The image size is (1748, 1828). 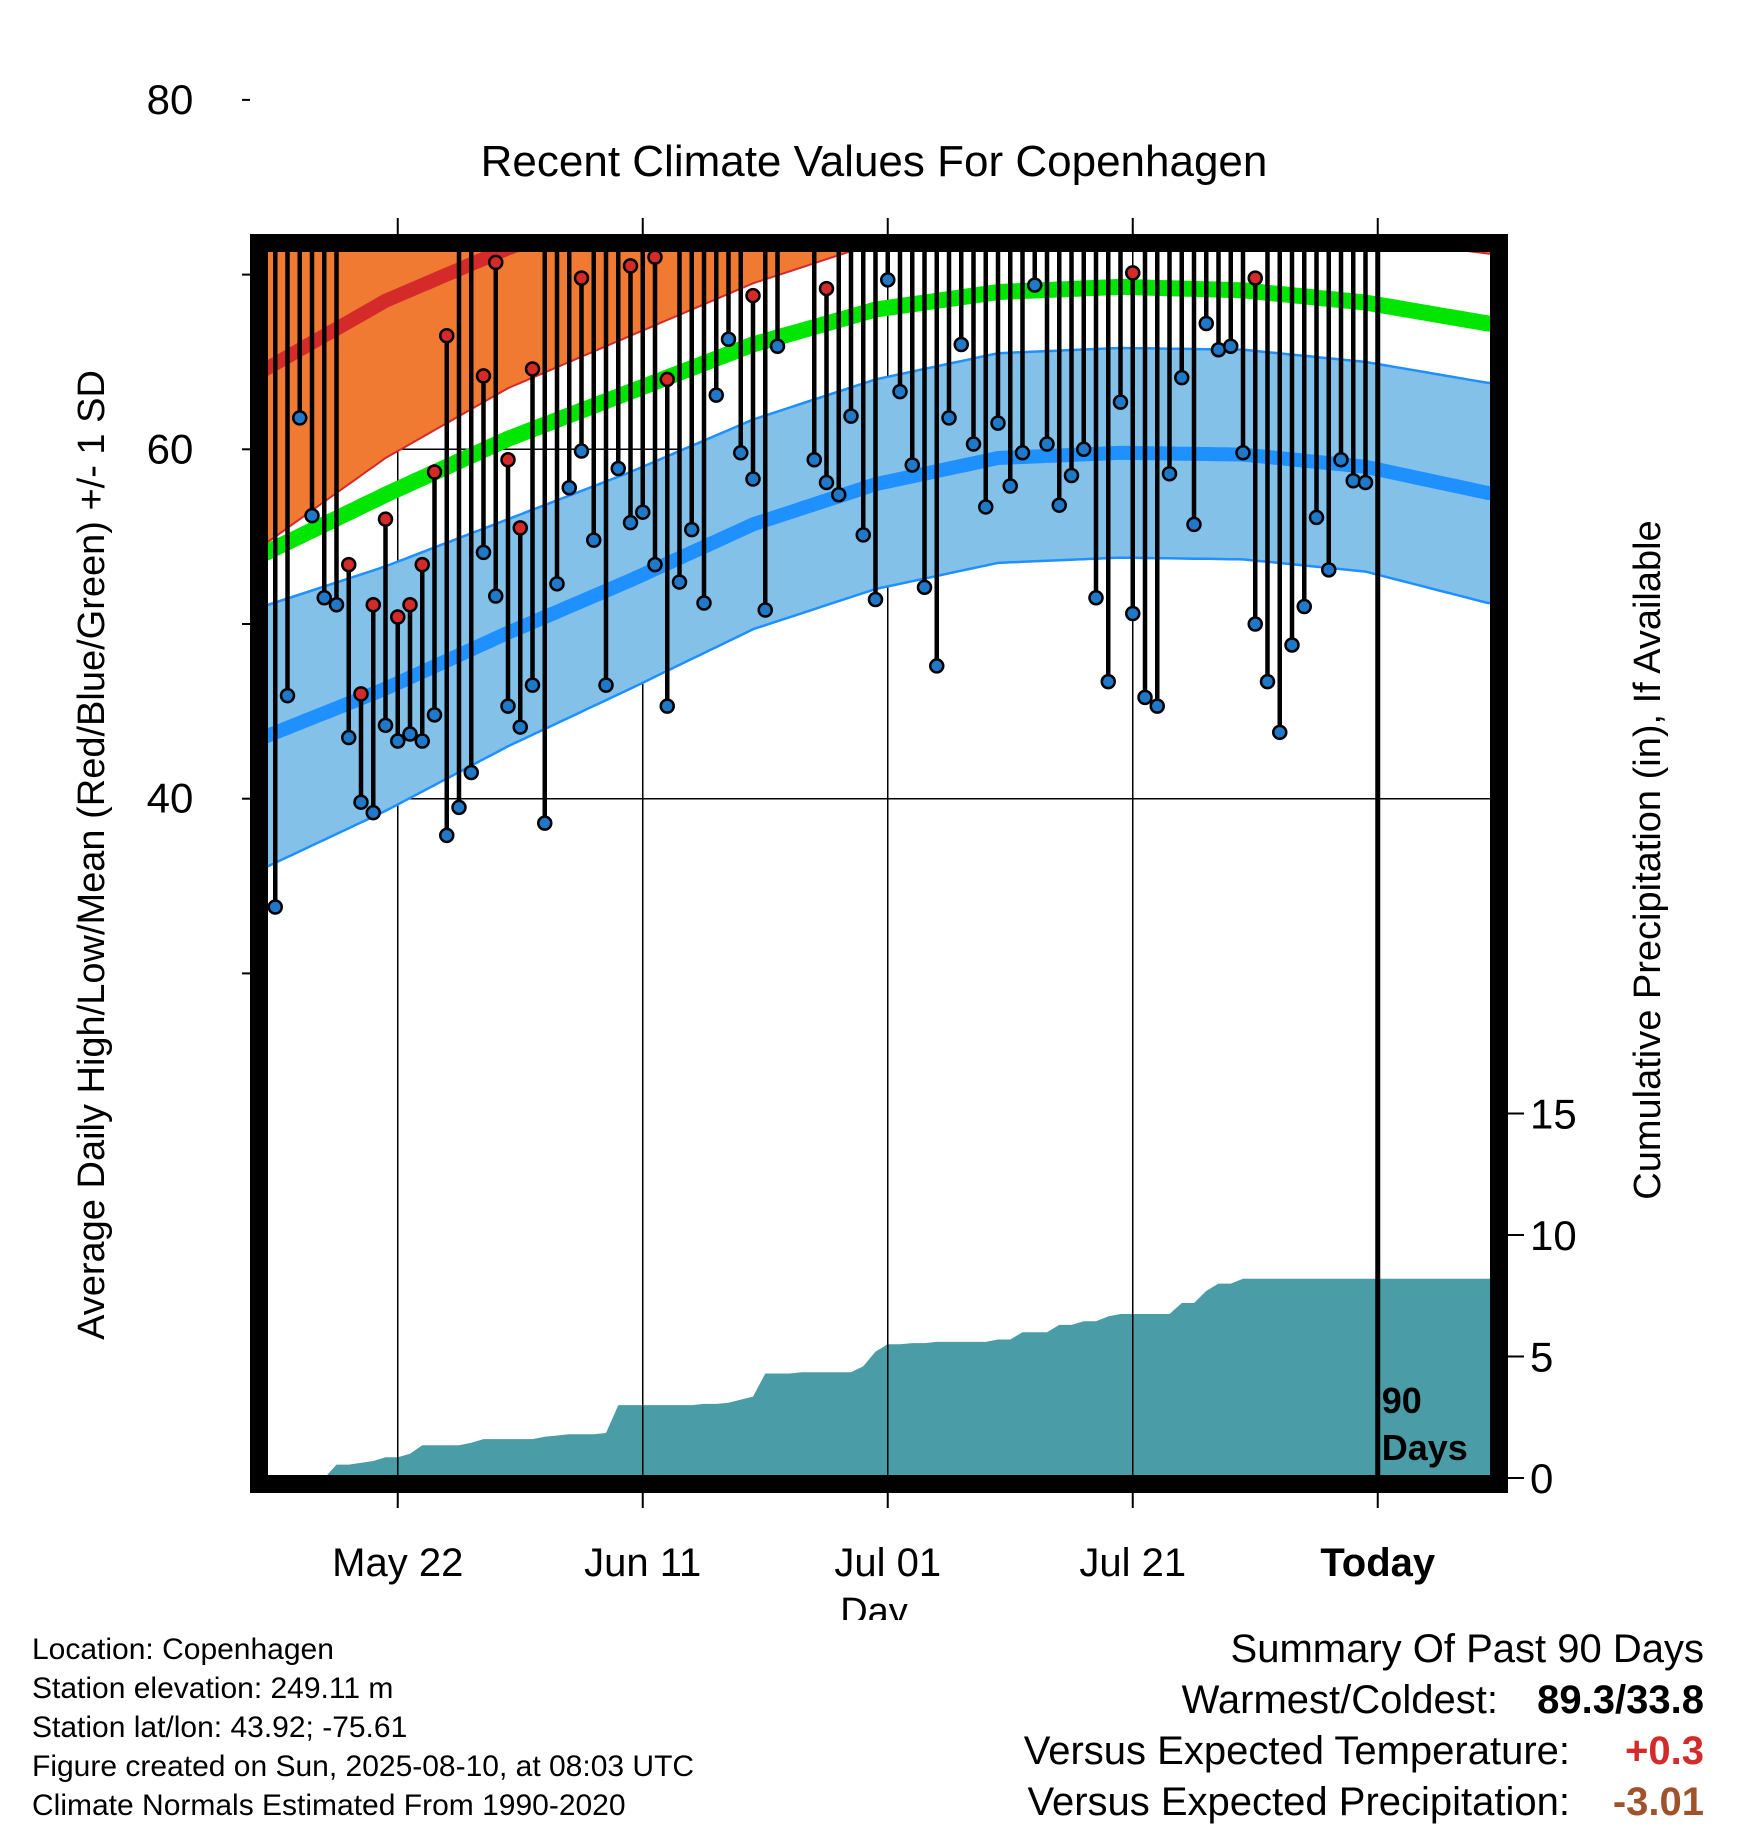 What do you see at coordinates (170, 798) in the screenshot?
I see `left-tick-label-0: 40` at bounding box center [170, 798].